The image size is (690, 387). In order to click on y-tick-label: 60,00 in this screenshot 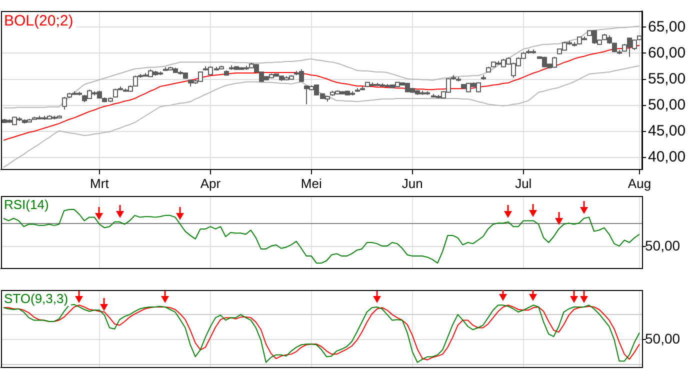, I will do `click(667, 53)`.